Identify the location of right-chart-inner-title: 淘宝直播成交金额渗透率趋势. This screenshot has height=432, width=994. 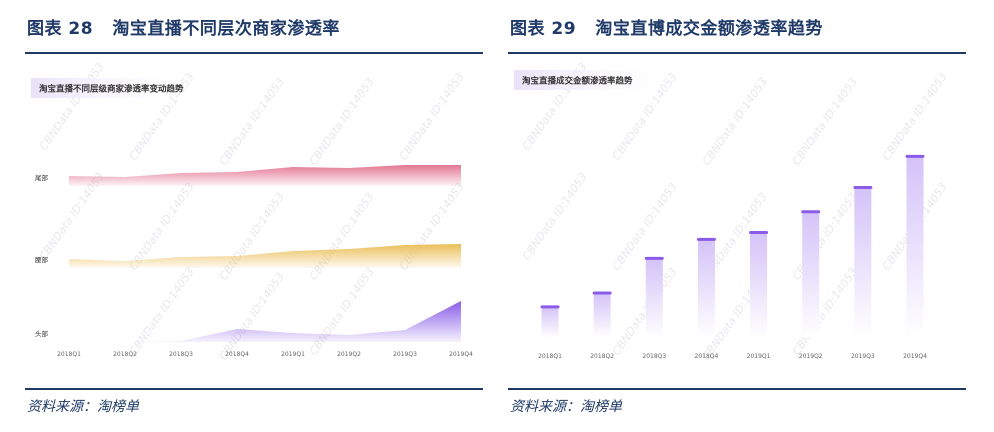
(577, 81).